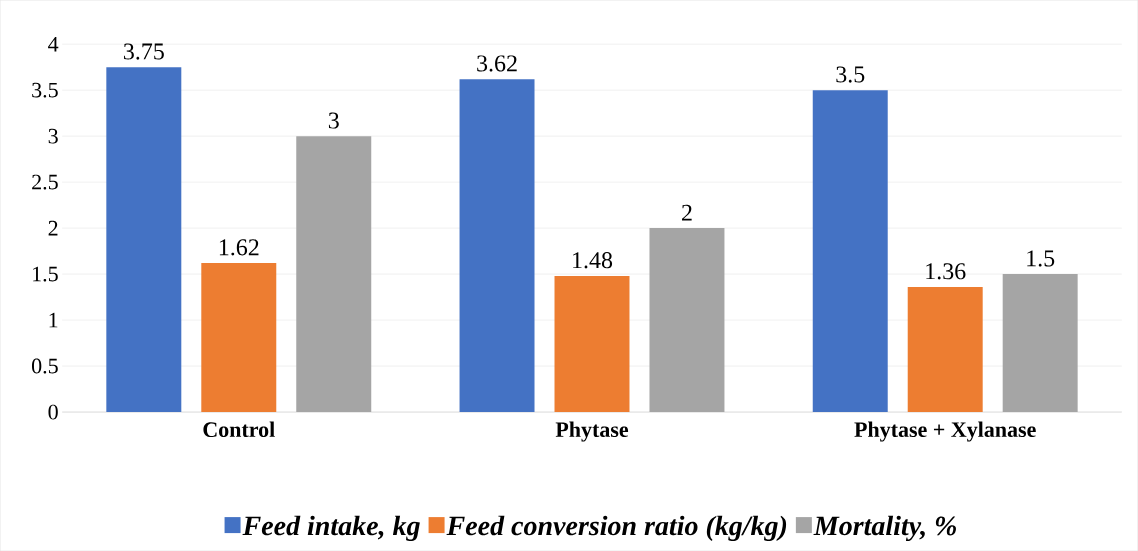  Describe the element at coordinates (850, 74) in the screenshot. I see `data-label: 3.5` at that location.